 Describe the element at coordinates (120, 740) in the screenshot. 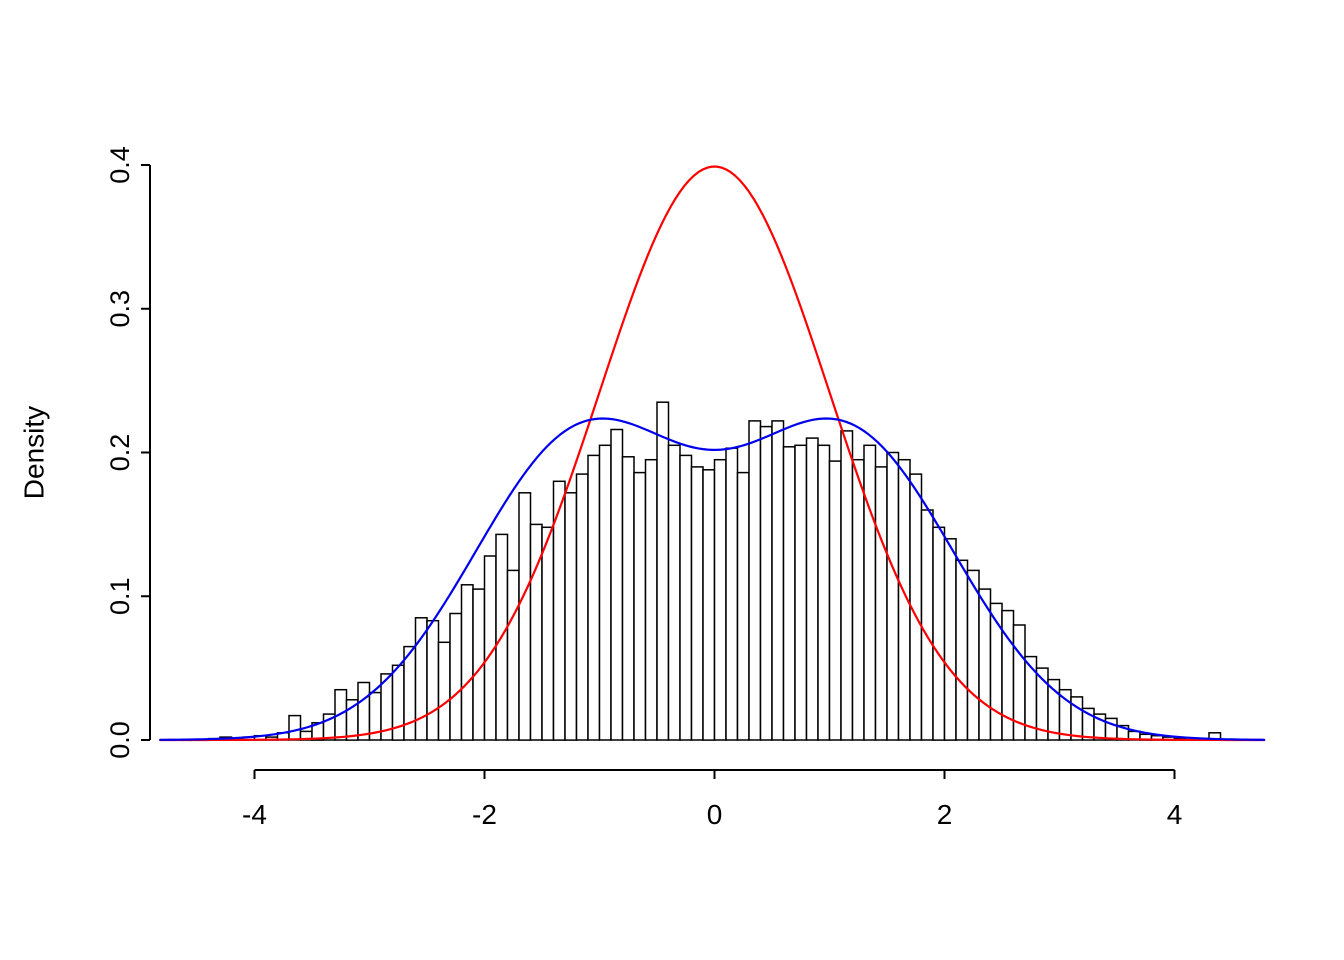

I see `y-tick-label: 0.0` at that location.